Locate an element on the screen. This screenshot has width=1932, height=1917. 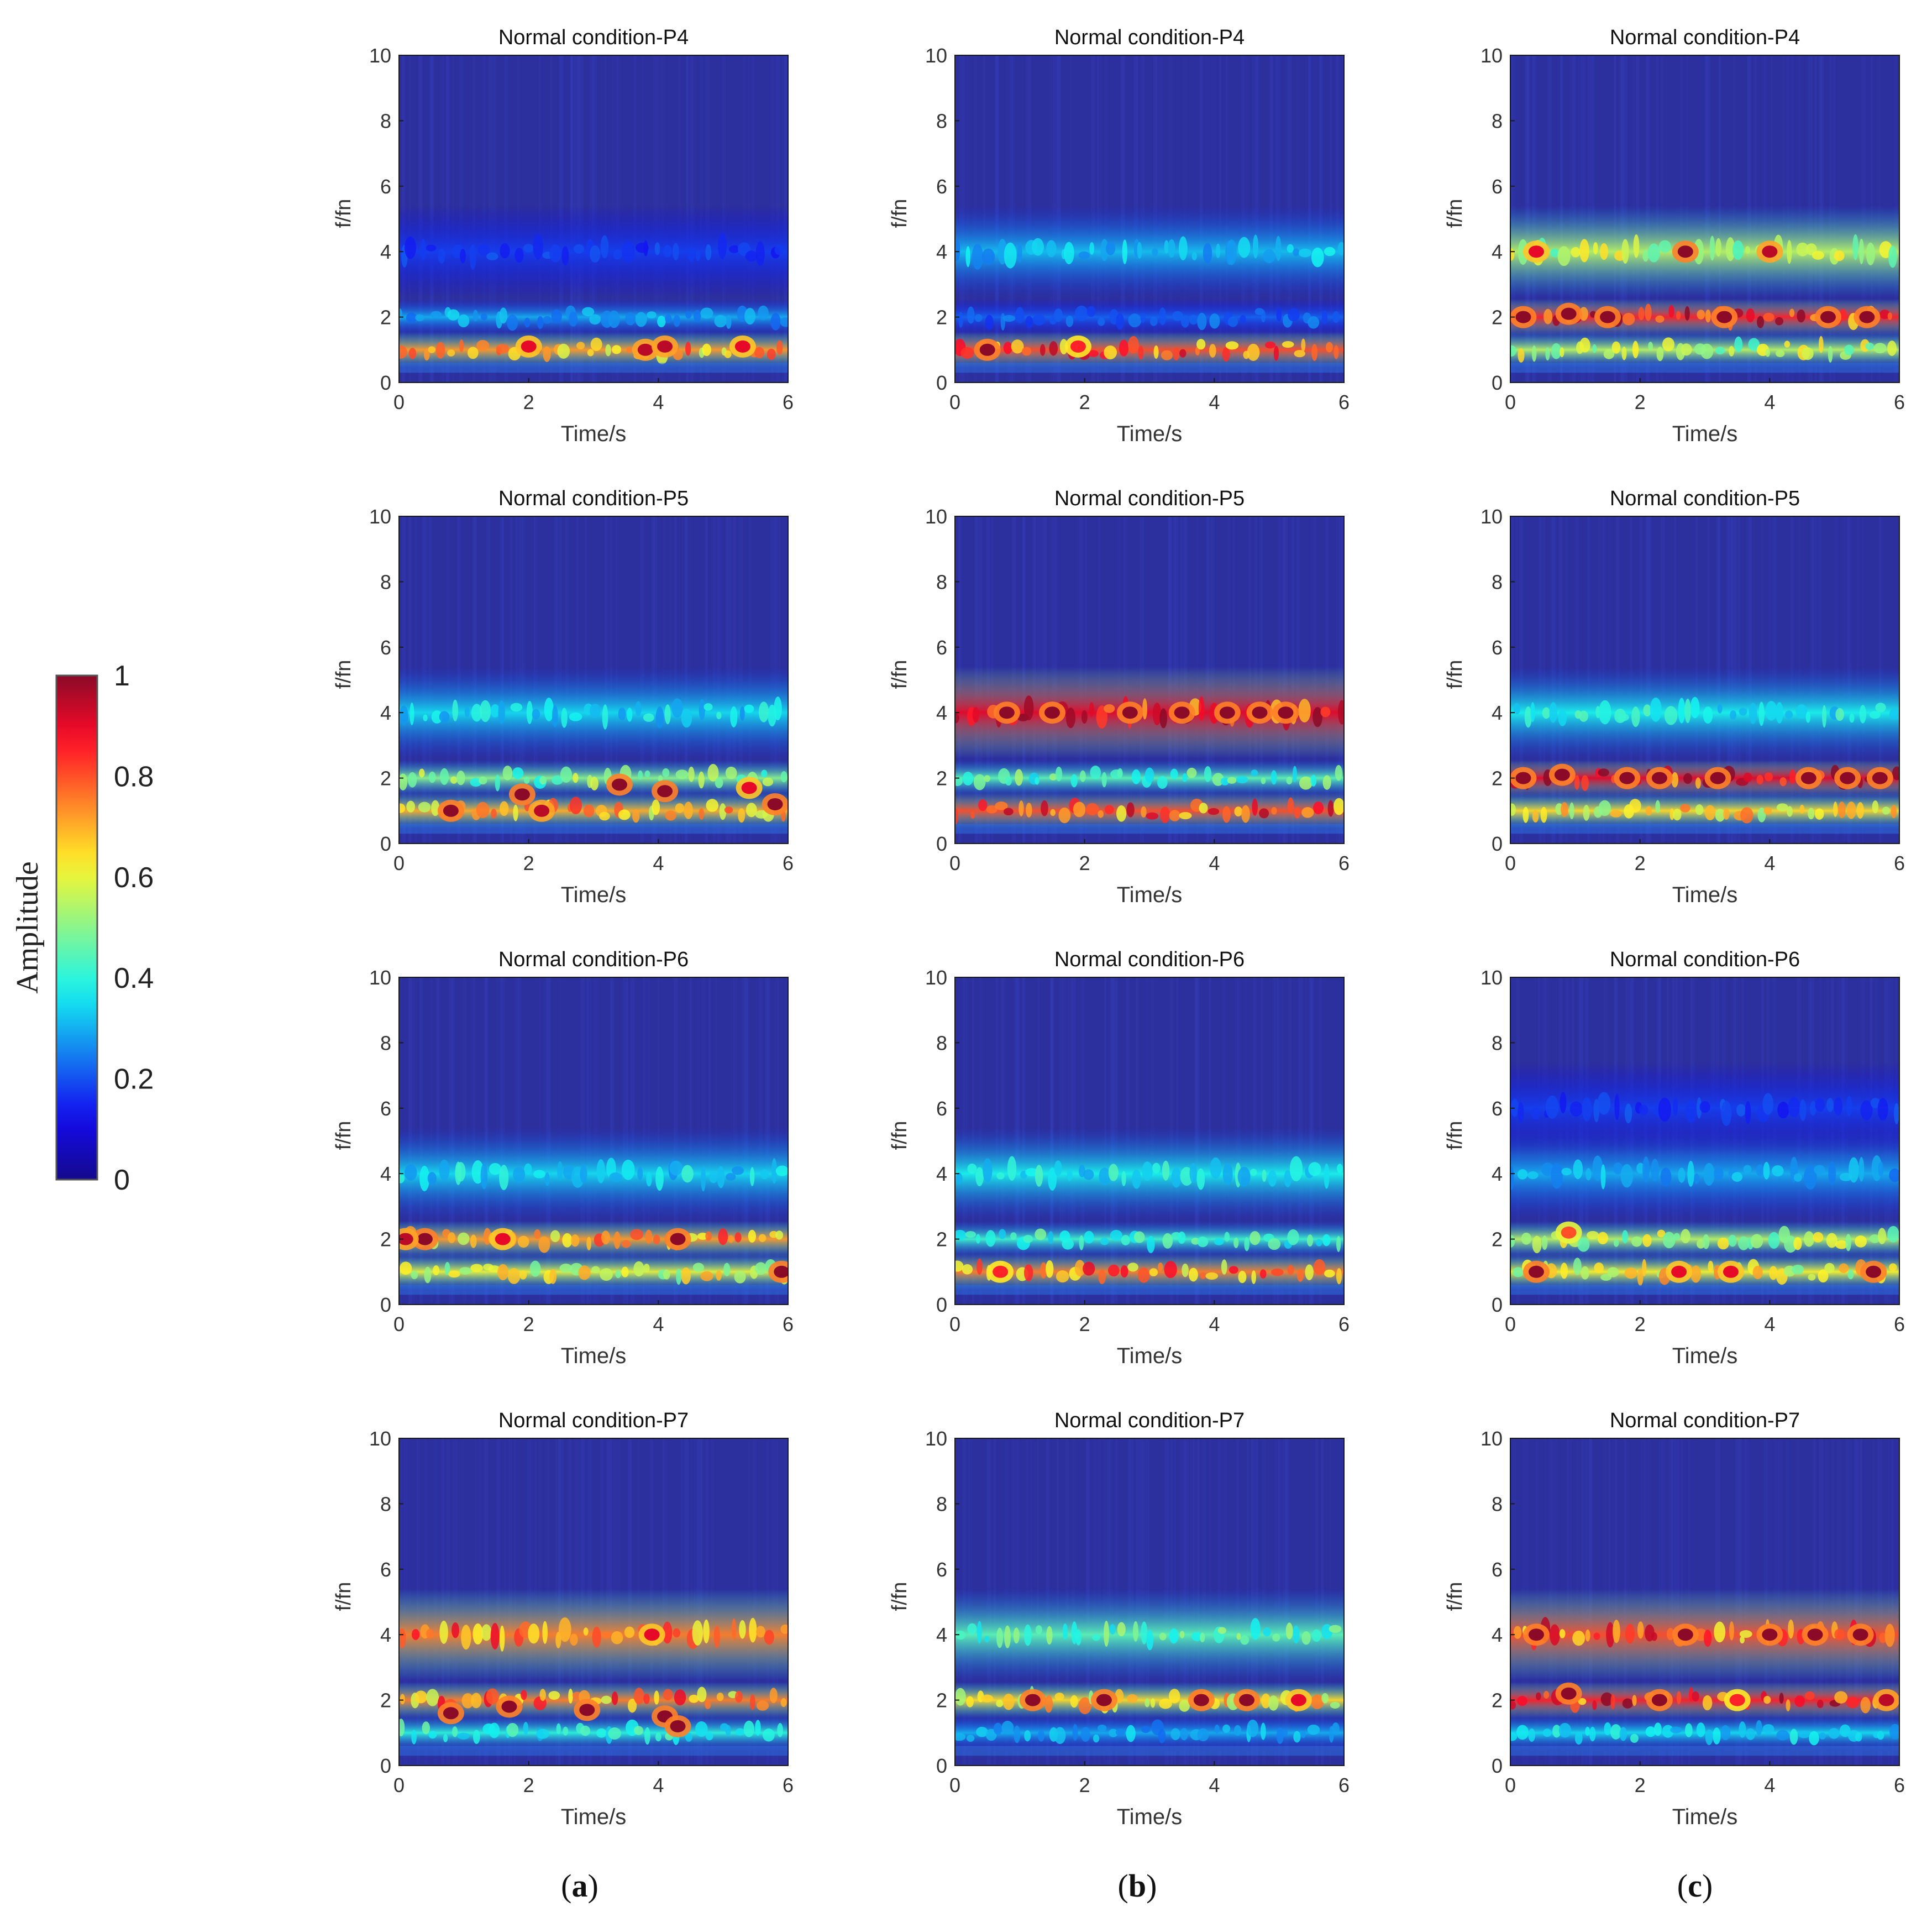
y-tick-label: 8 is located at coordinates (942, 581).